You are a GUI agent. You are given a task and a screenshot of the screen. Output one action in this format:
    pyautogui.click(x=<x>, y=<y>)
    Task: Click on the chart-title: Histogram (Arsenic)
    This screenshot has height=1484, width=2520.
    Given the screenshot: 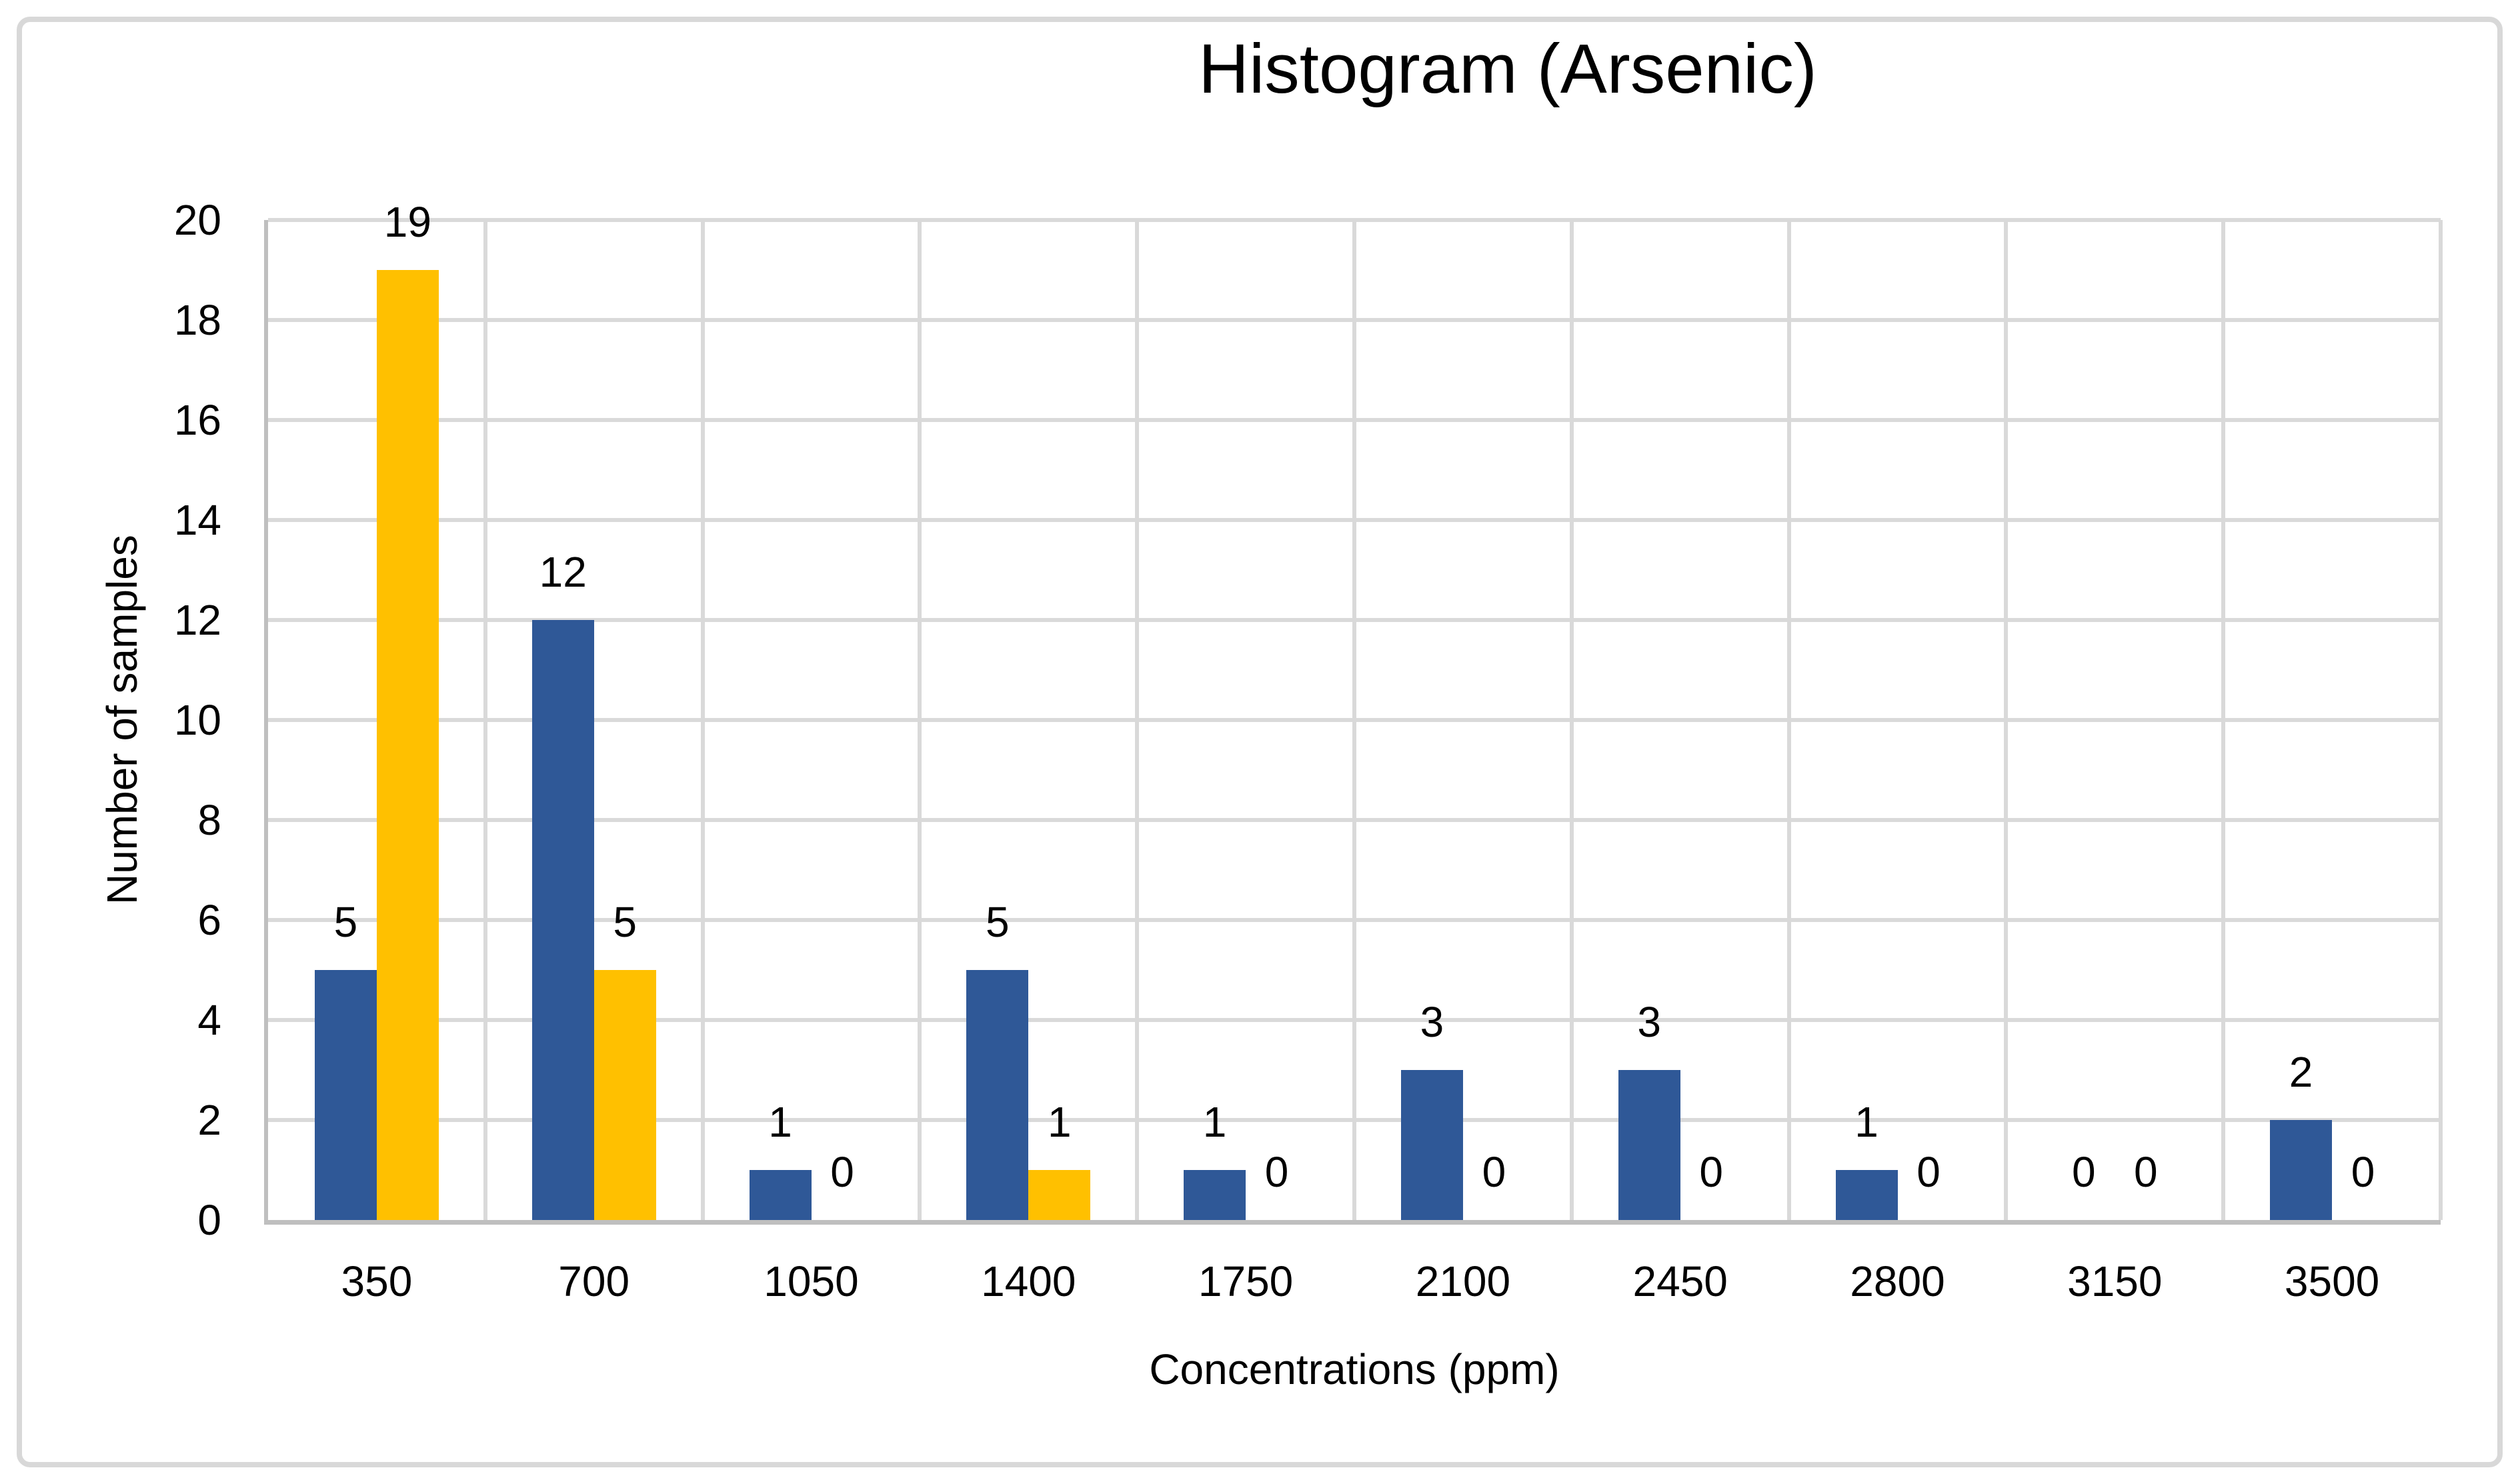 What is the action you would take?
    pyautogui.click(x=1507, y=69)
    